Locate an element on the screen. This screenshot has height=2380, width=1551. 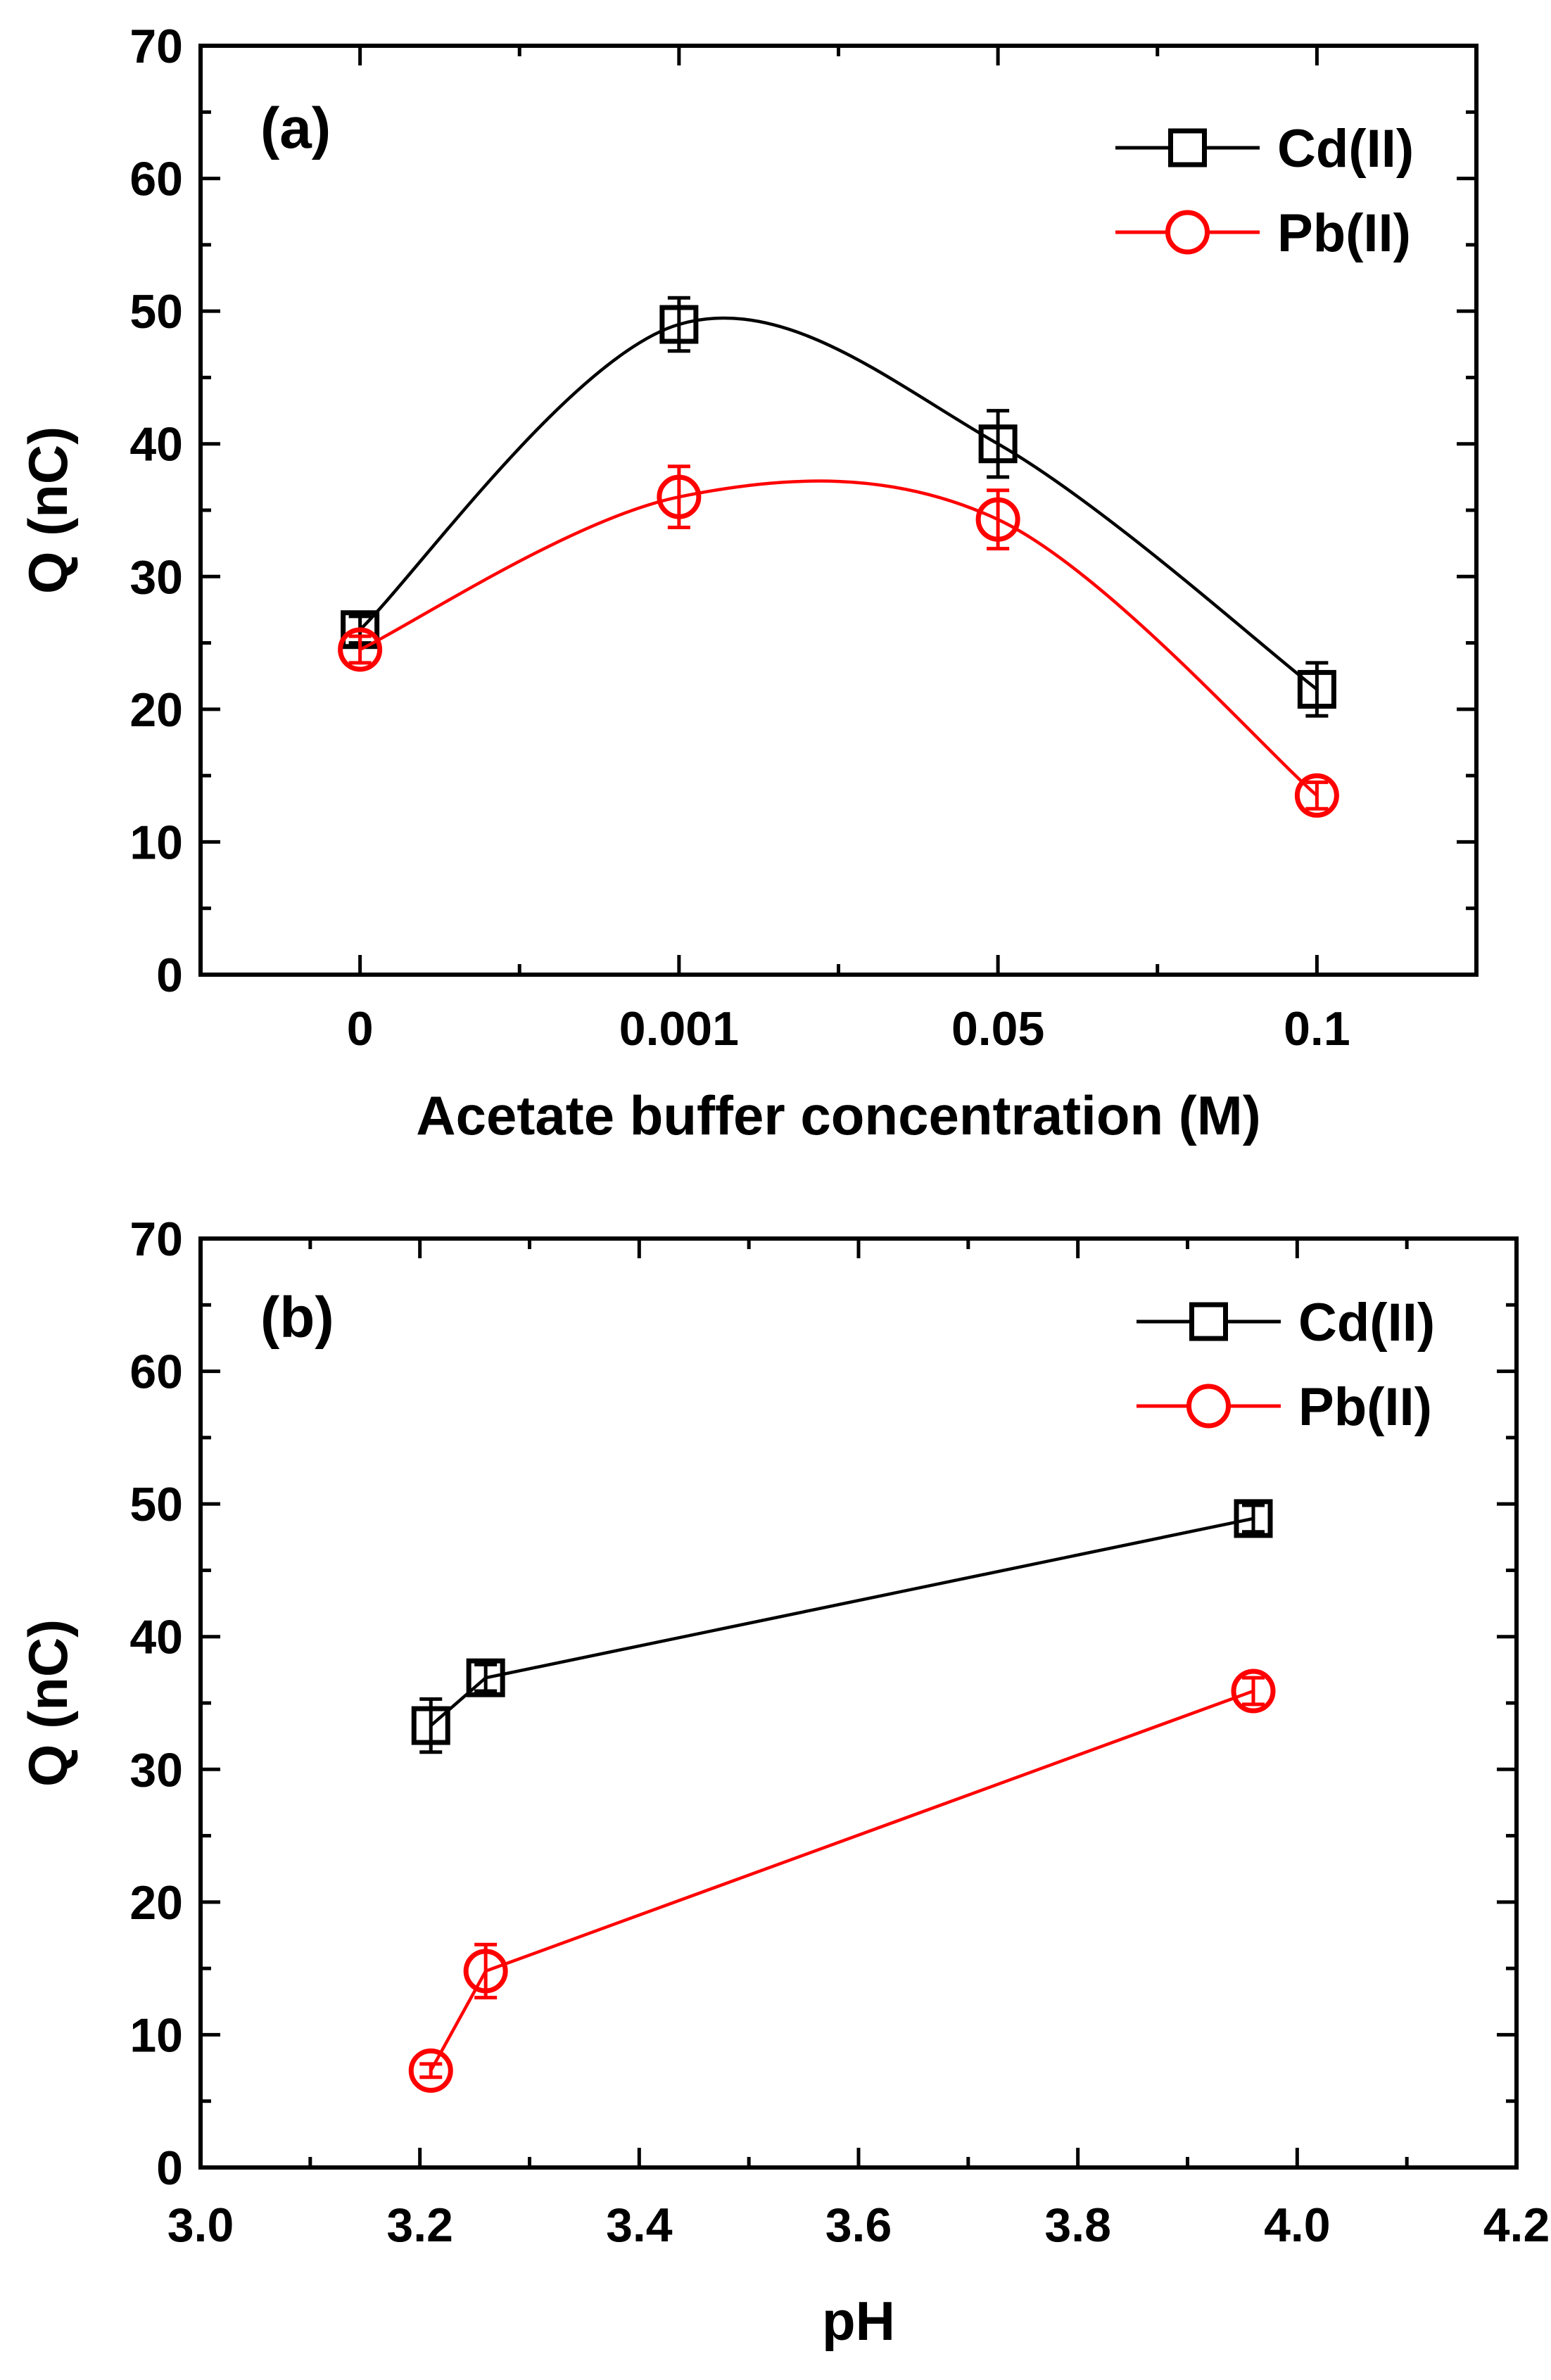
x-tick-label: 0.001 is located at coordinates (679, 1029).